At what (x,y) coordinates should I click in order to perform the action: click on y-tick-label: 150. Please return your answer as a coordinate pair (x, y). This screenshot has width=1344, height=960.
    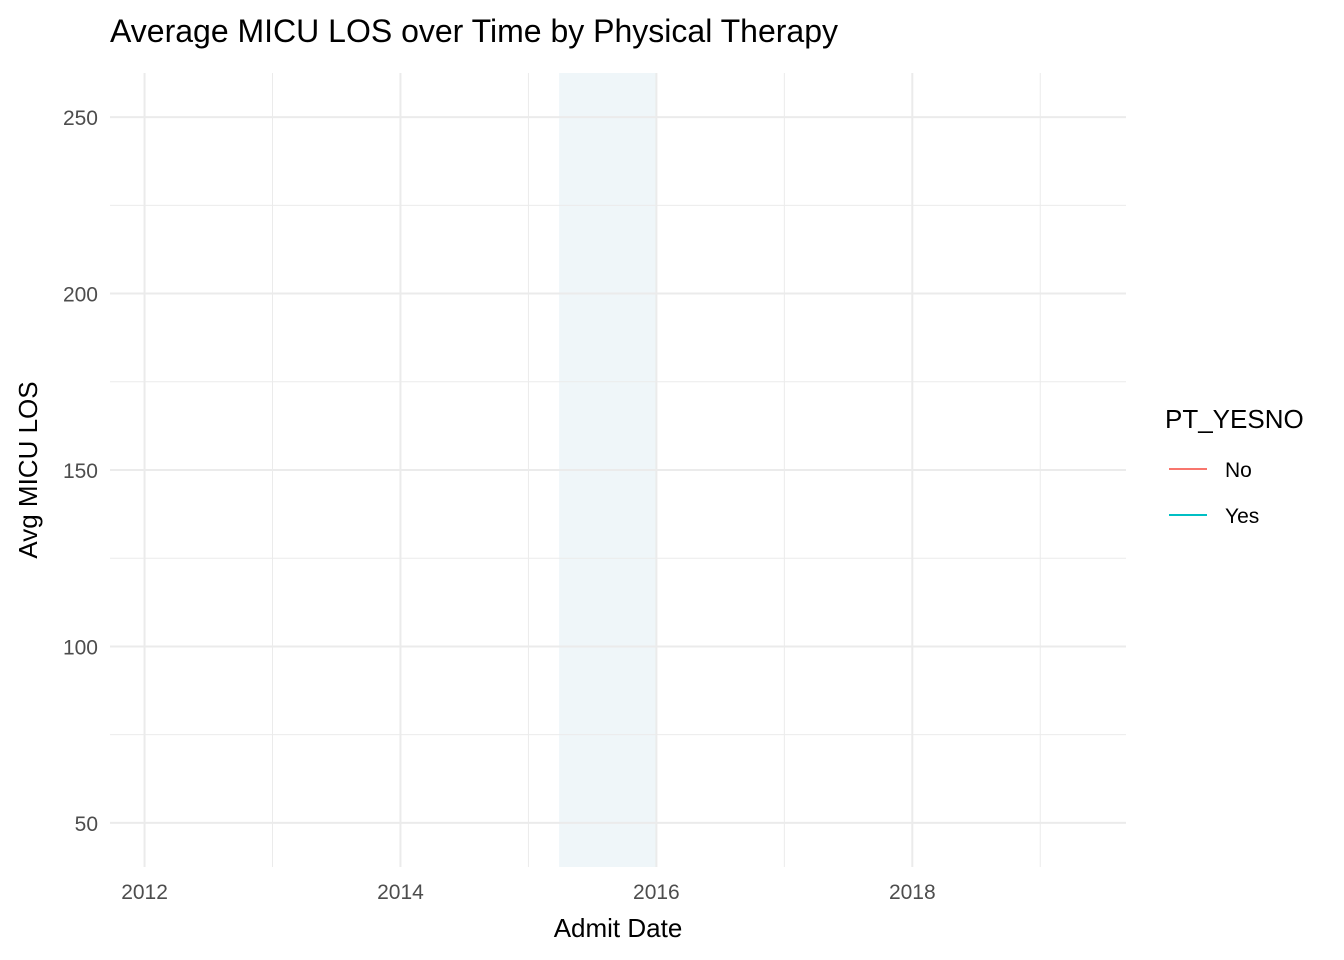
    Looking at the image, I should click on (80, 471).